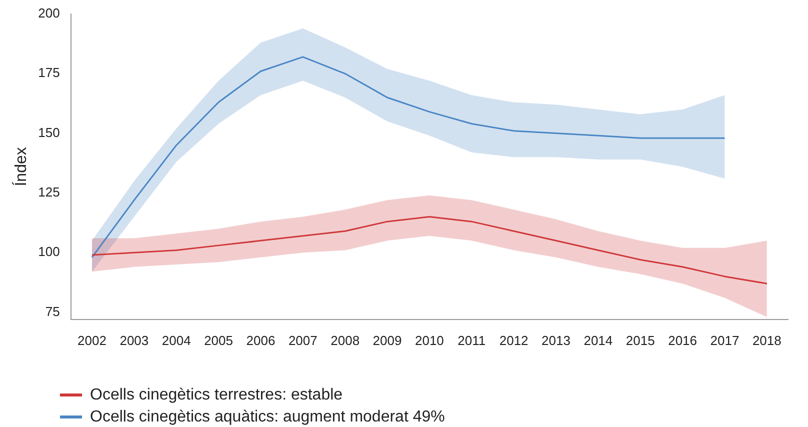  What do you see at coordinates (767, 340) in the screenshot?
I see `x-tick-label: 2018` at bounding box center [767, 340].